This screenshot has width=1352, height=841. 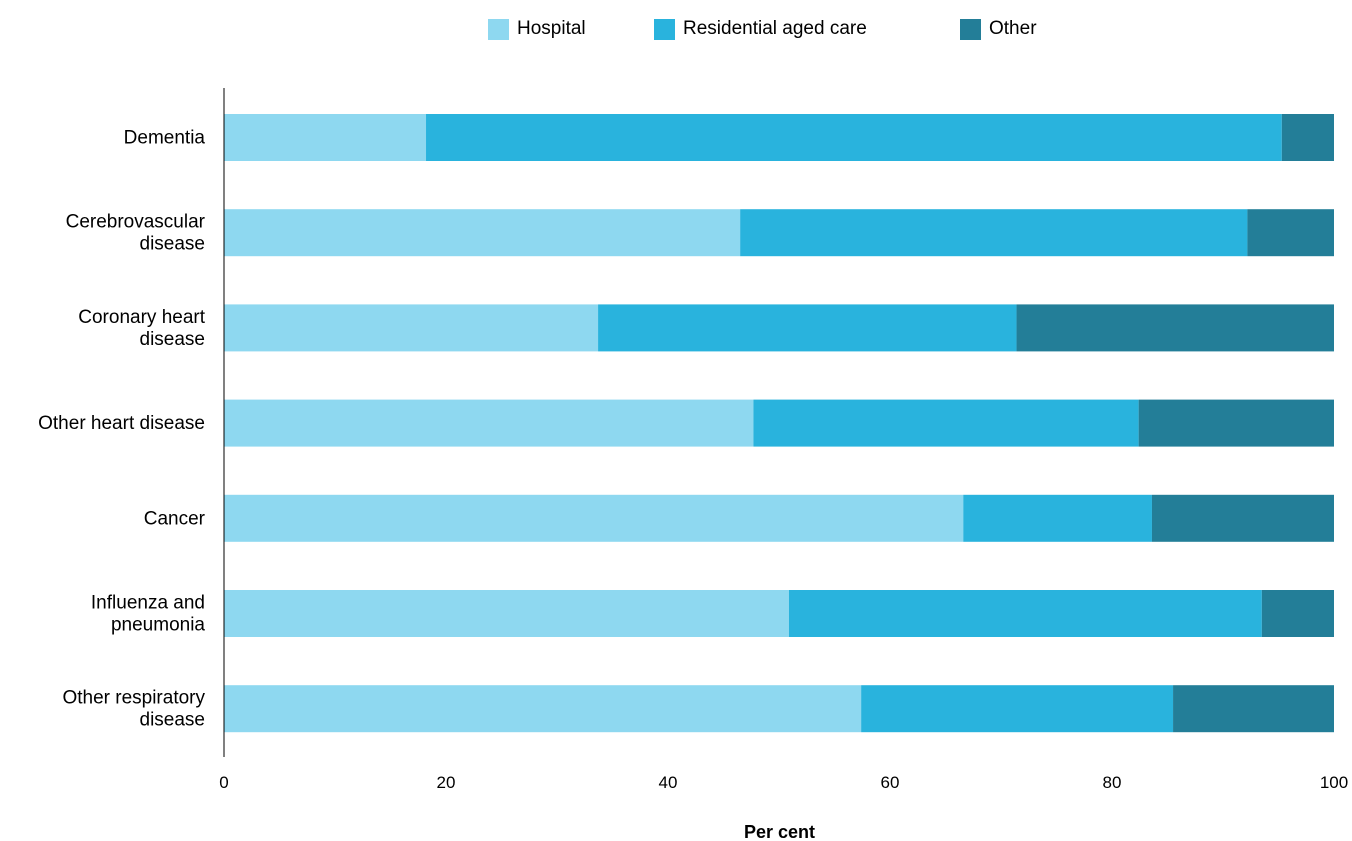 I want to click on category-label: Influenza and pneumonia, so click(x=148, y=614).